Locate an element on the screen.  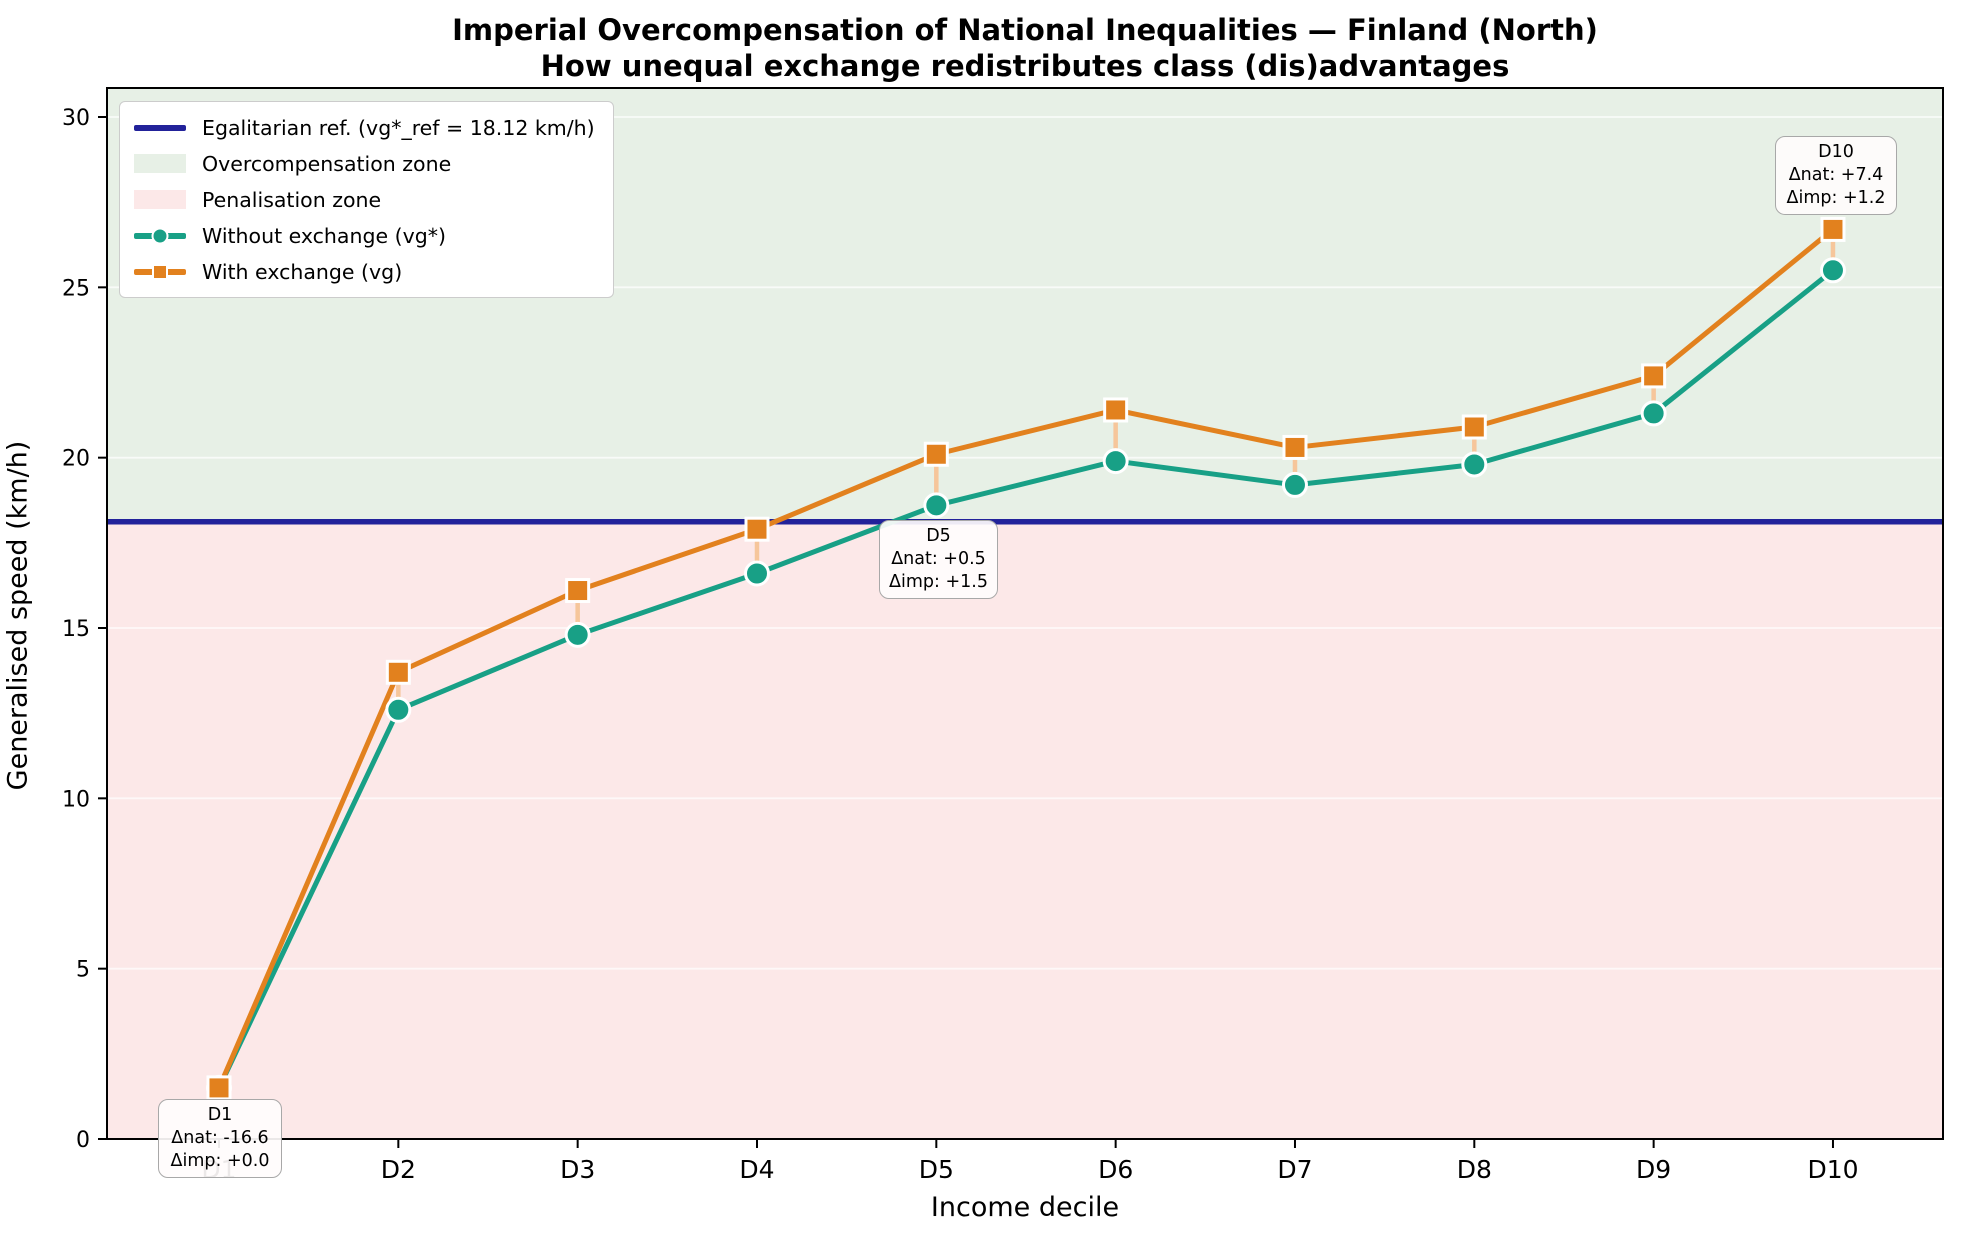
legend-item-with-exchange: With exchange (vg) is located at coordinates (364, 271).